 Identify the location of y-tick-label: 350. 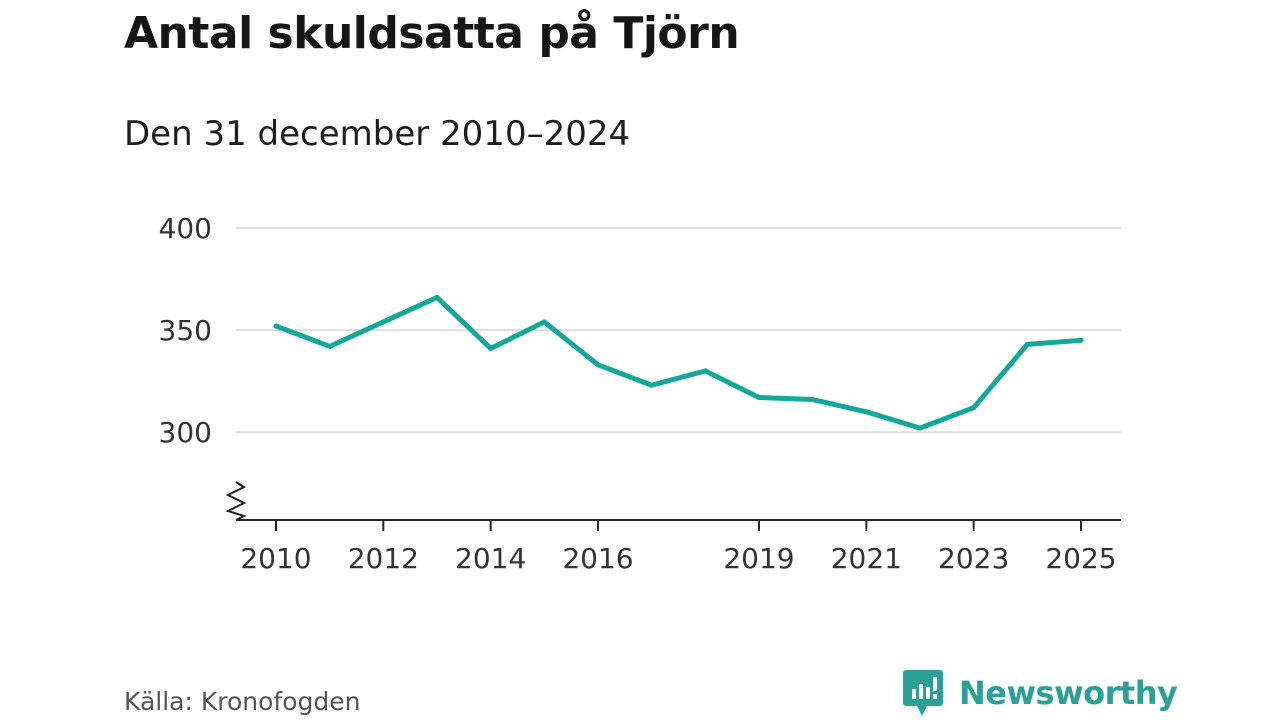
(185, 330).